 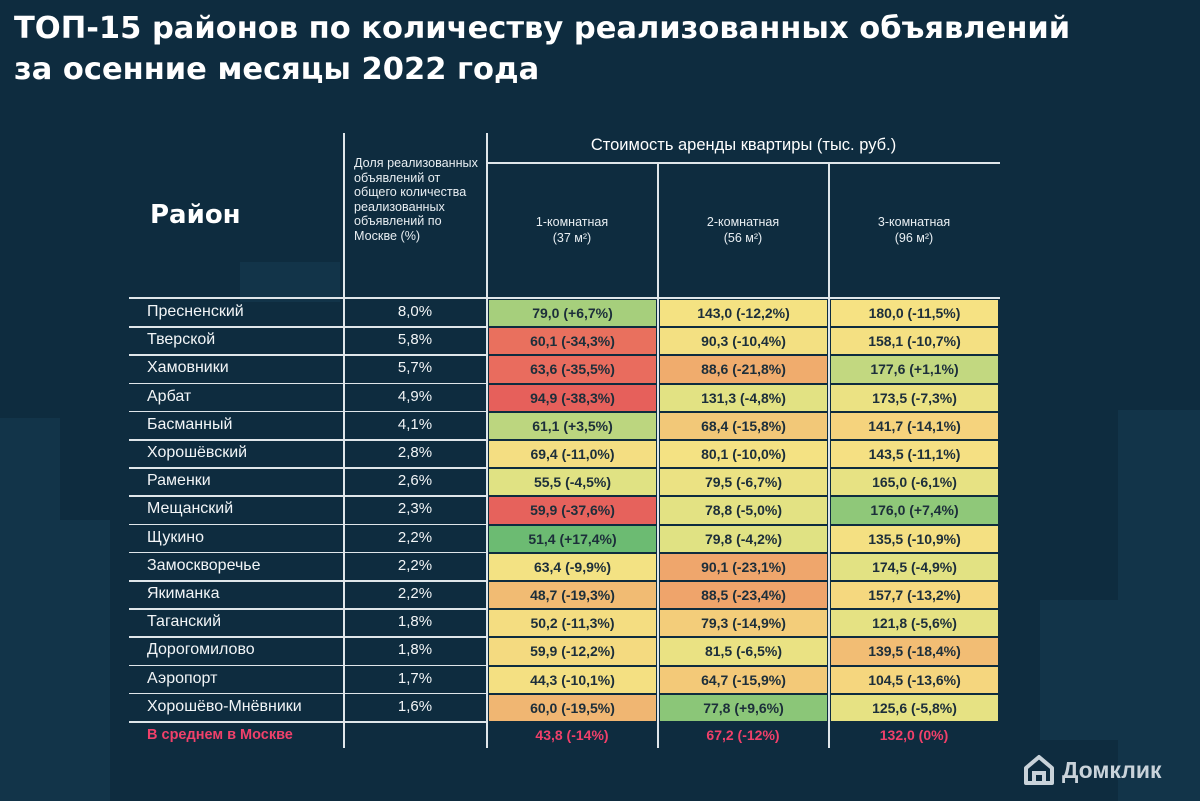 I want to click on cell-1-room: 48,7 (-19,3%), so click(x=572, y=595).